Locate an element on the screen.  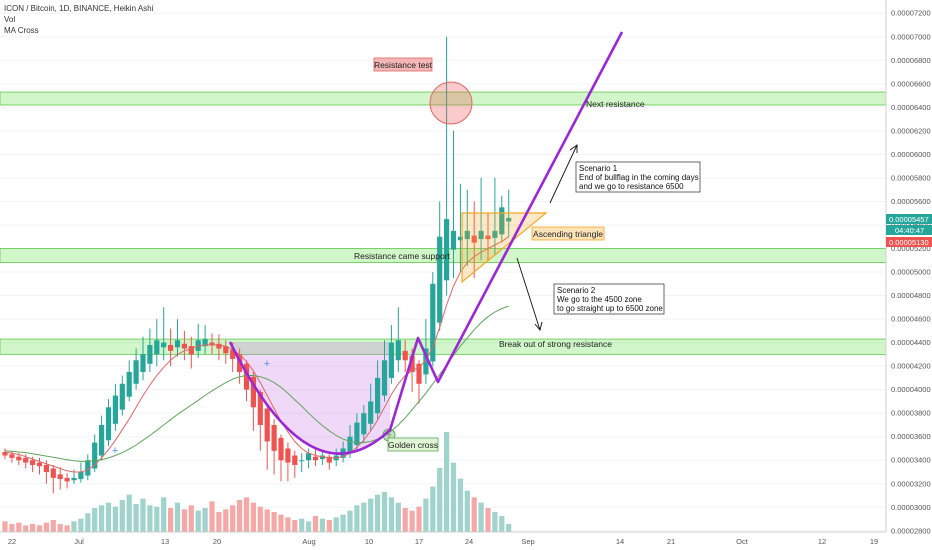
resistance-test-circle is located at coordinates (451, 103).